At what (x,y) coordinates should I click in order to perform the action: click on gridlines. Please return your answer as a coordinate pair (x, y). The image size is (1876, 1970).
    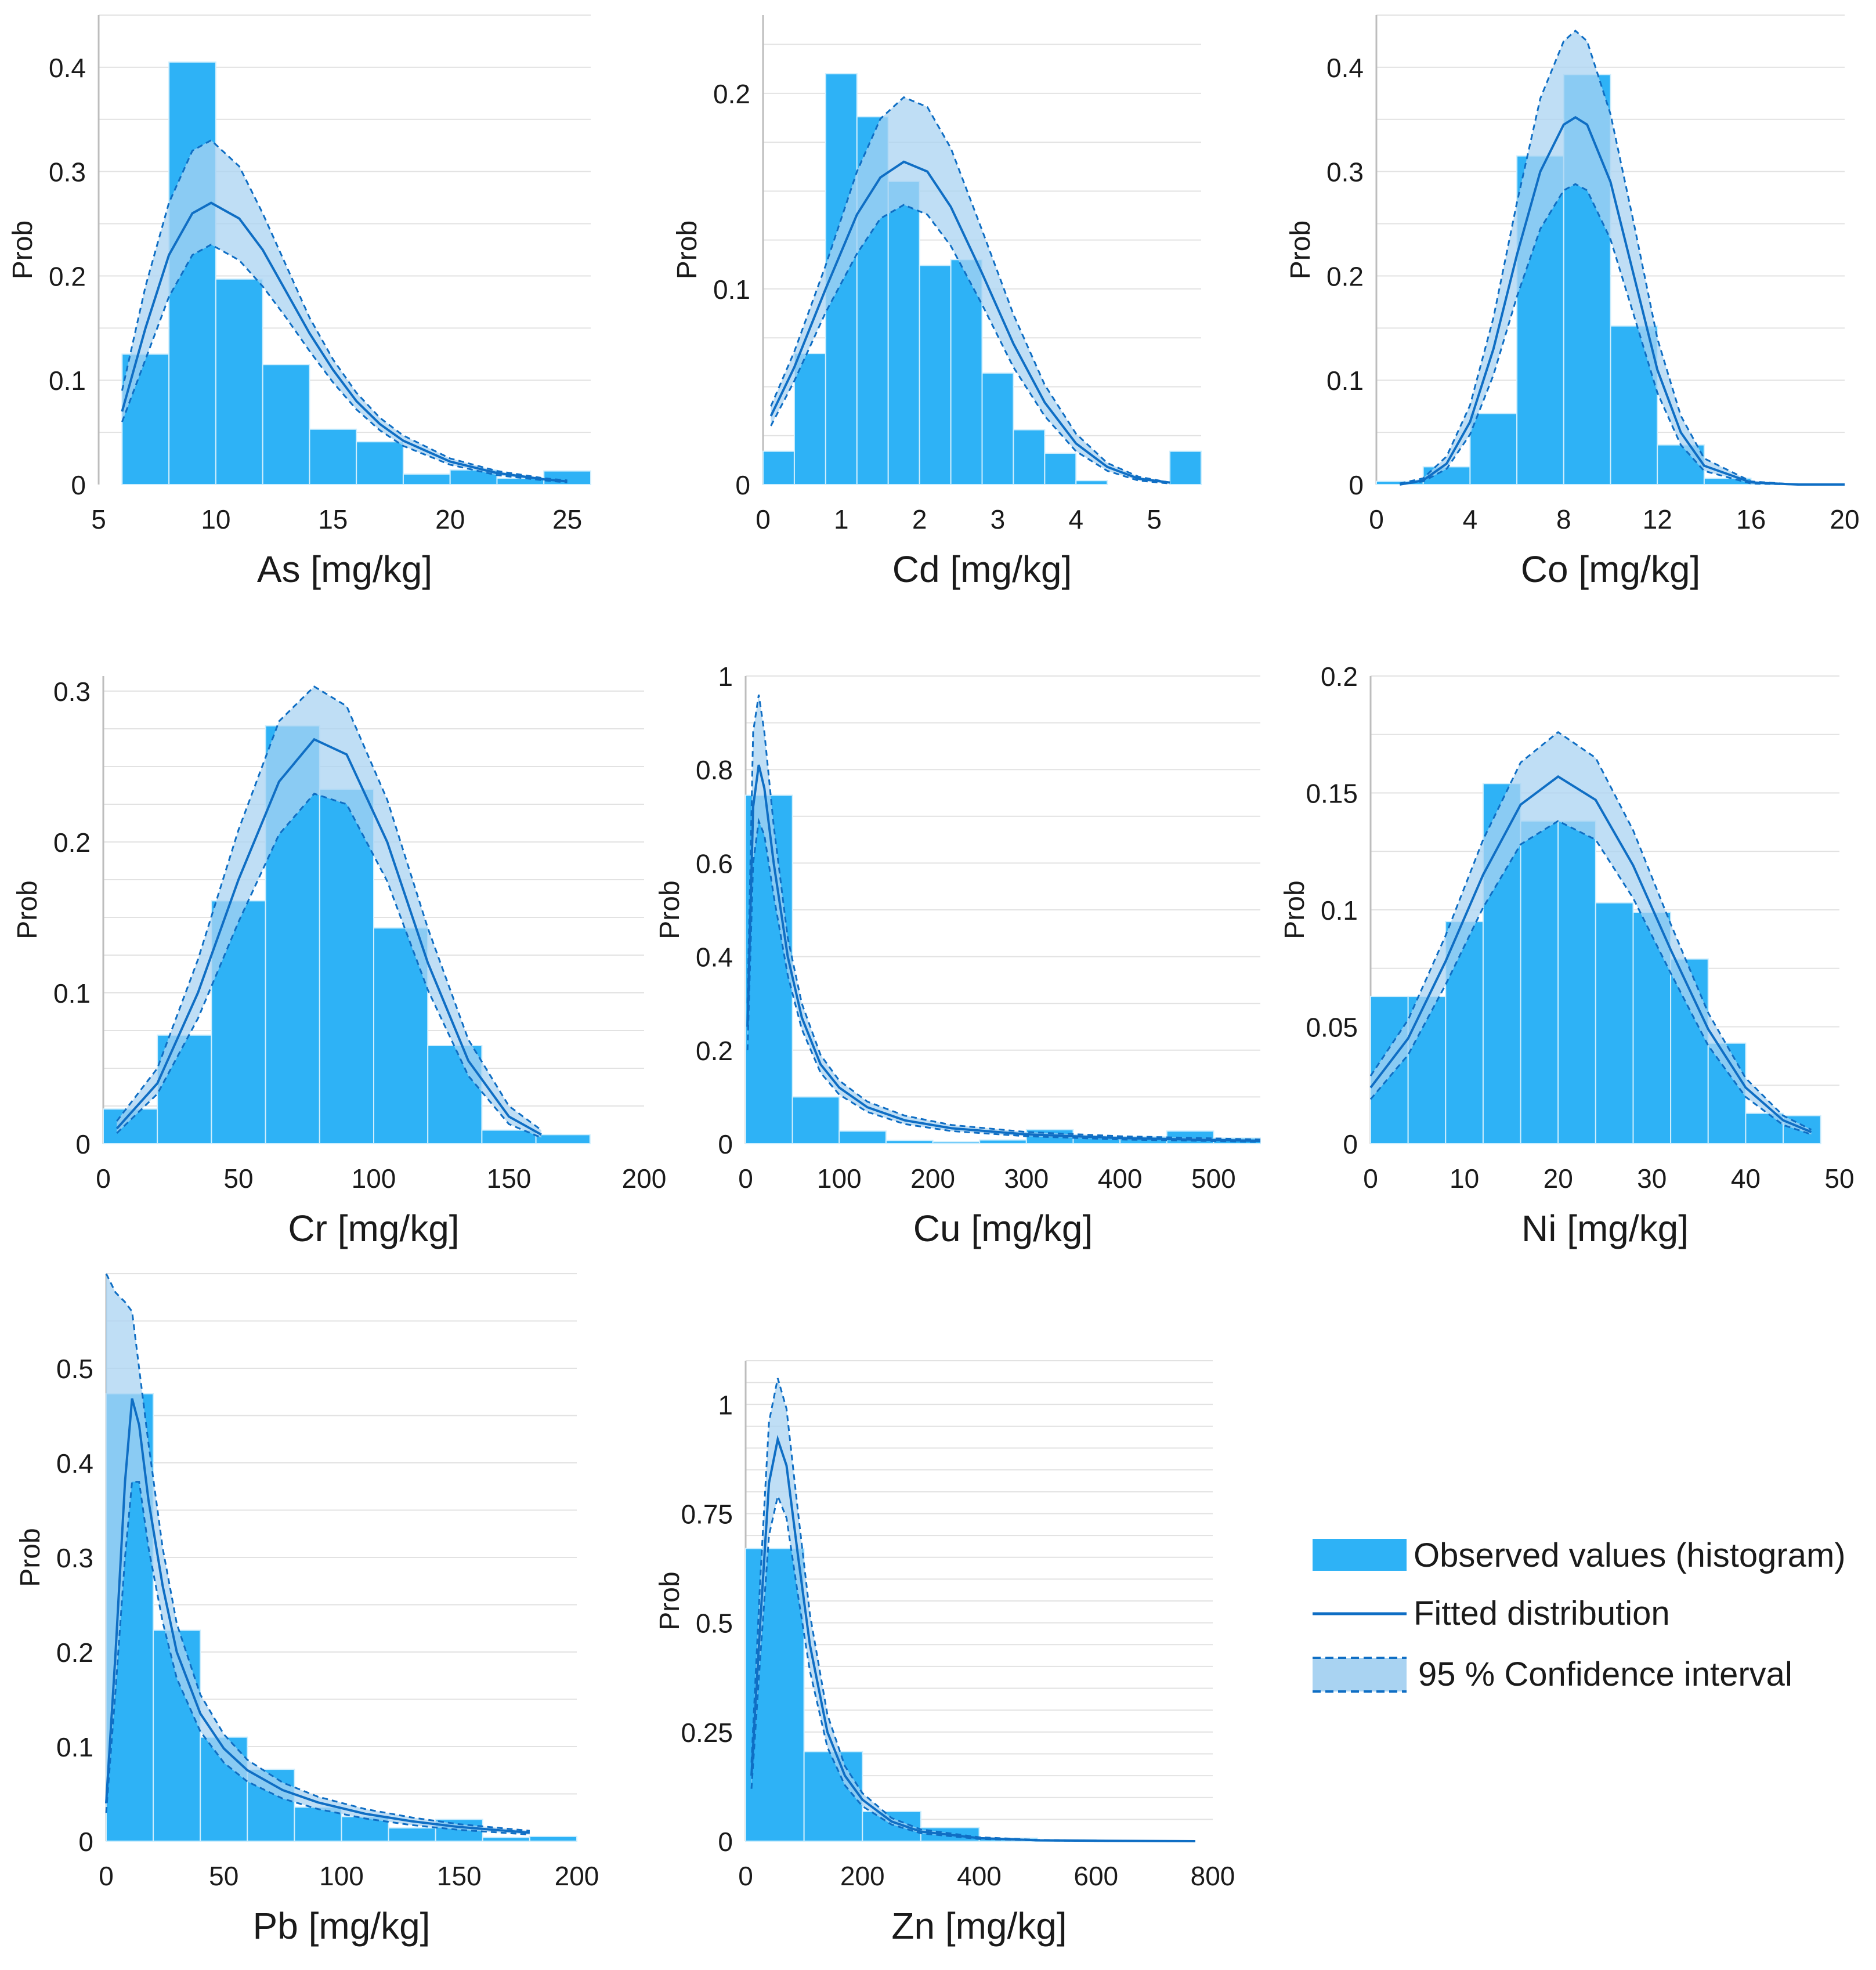
    Looking at the image, I should click on (979, 1590).